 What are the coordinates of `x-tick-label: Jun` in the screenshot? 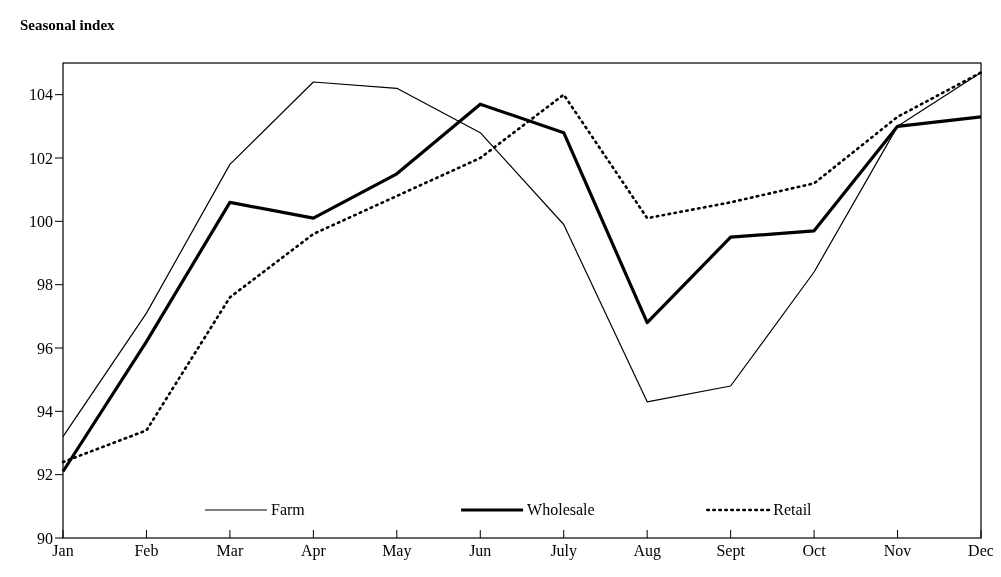 It's located at (480, 550).